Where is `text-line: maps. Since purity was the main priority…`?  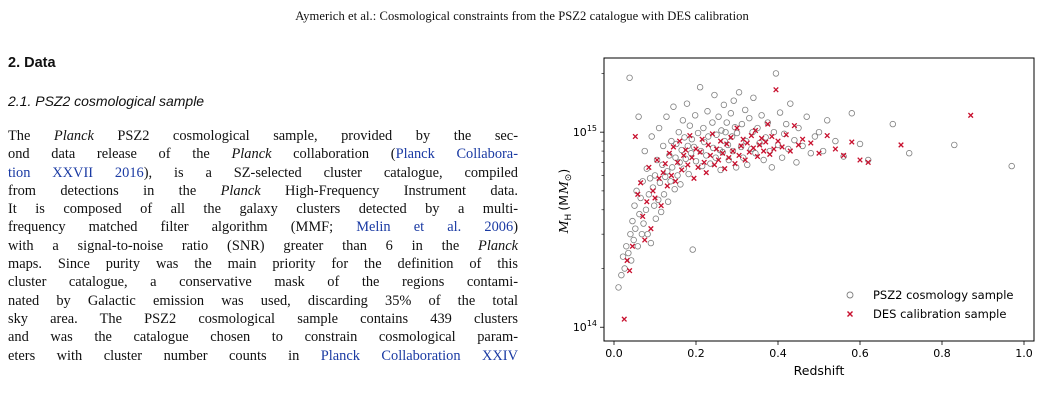 text-line: maps. Since purity was the main priority… is located at coordinates (263, 264).